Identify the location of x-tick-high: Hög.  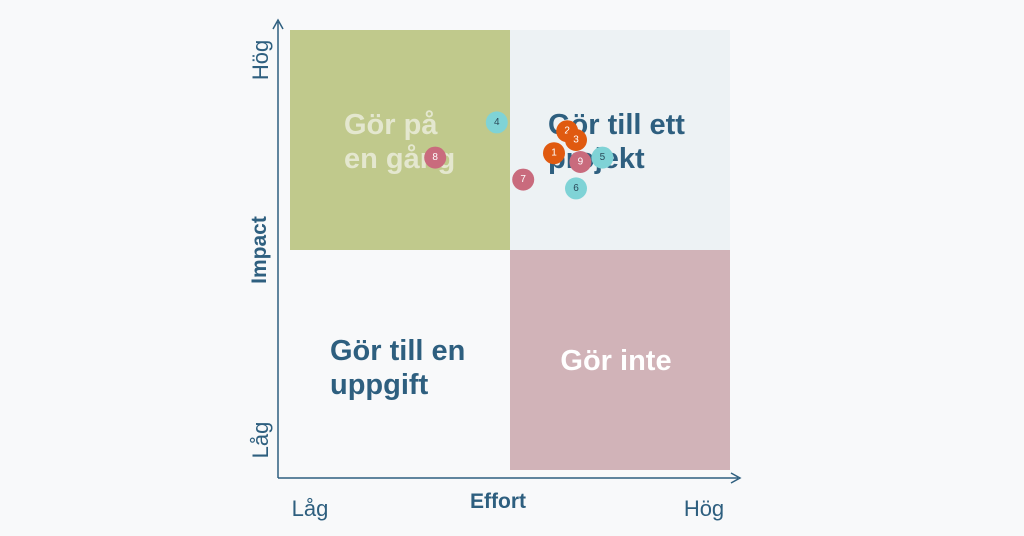
(704, 508).